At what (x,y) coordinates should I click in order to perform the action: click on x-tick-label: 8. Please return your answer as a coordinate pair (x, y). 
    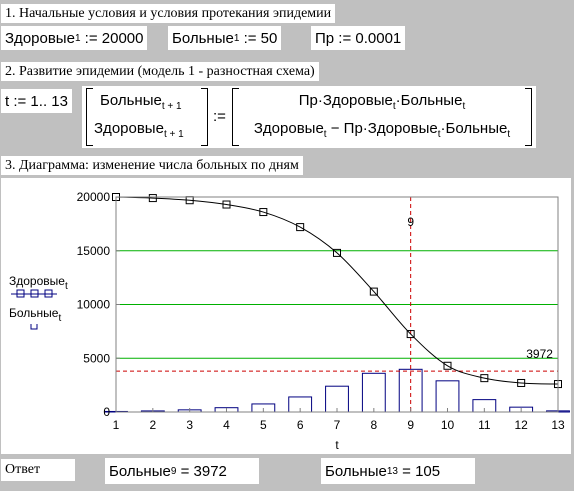
    Looking at the image, I should click on (373, 425).